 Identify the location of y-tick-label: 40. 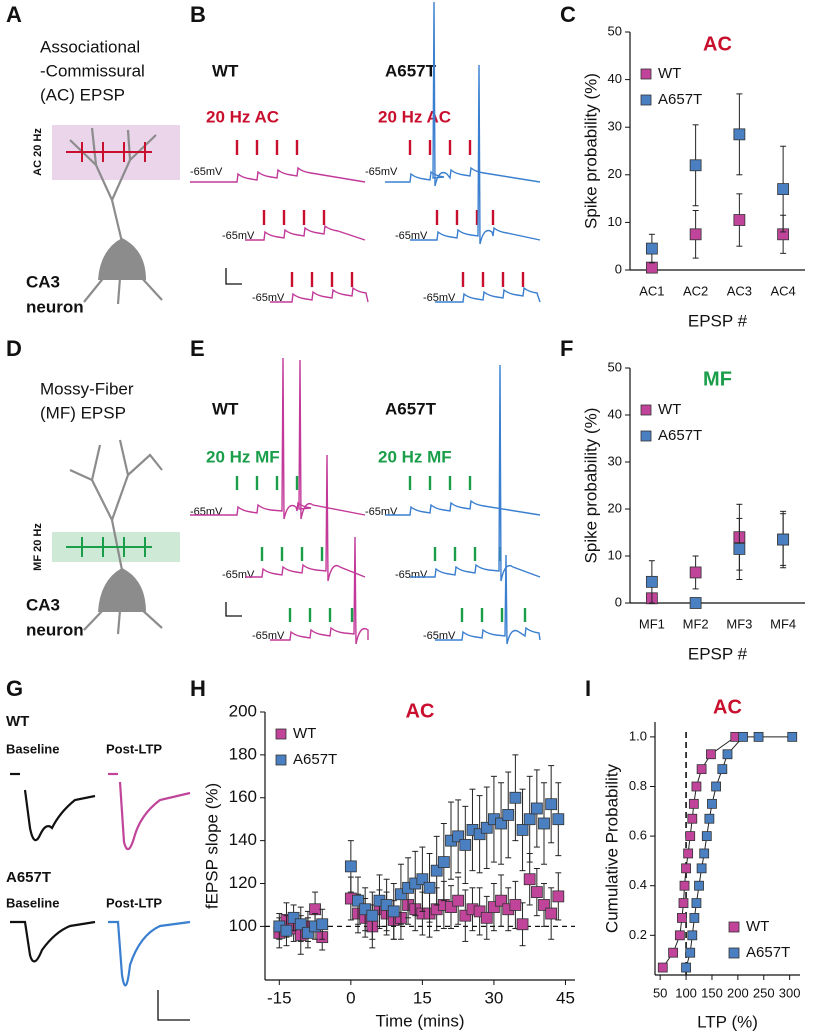
(615, 413).